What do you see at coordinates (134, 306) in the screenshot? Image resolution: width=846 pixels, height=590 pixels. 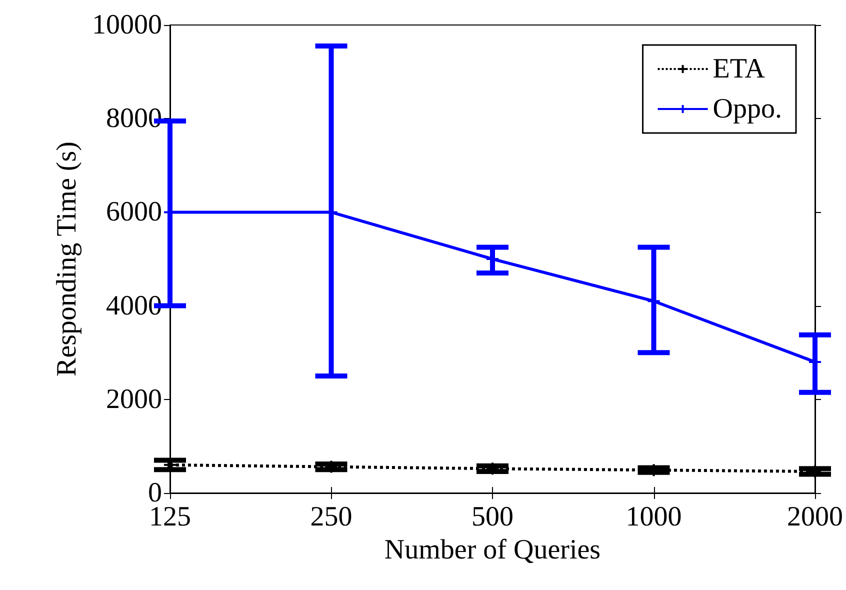 I see `y-tick-label: 4000` at bounding box center [134, 306].